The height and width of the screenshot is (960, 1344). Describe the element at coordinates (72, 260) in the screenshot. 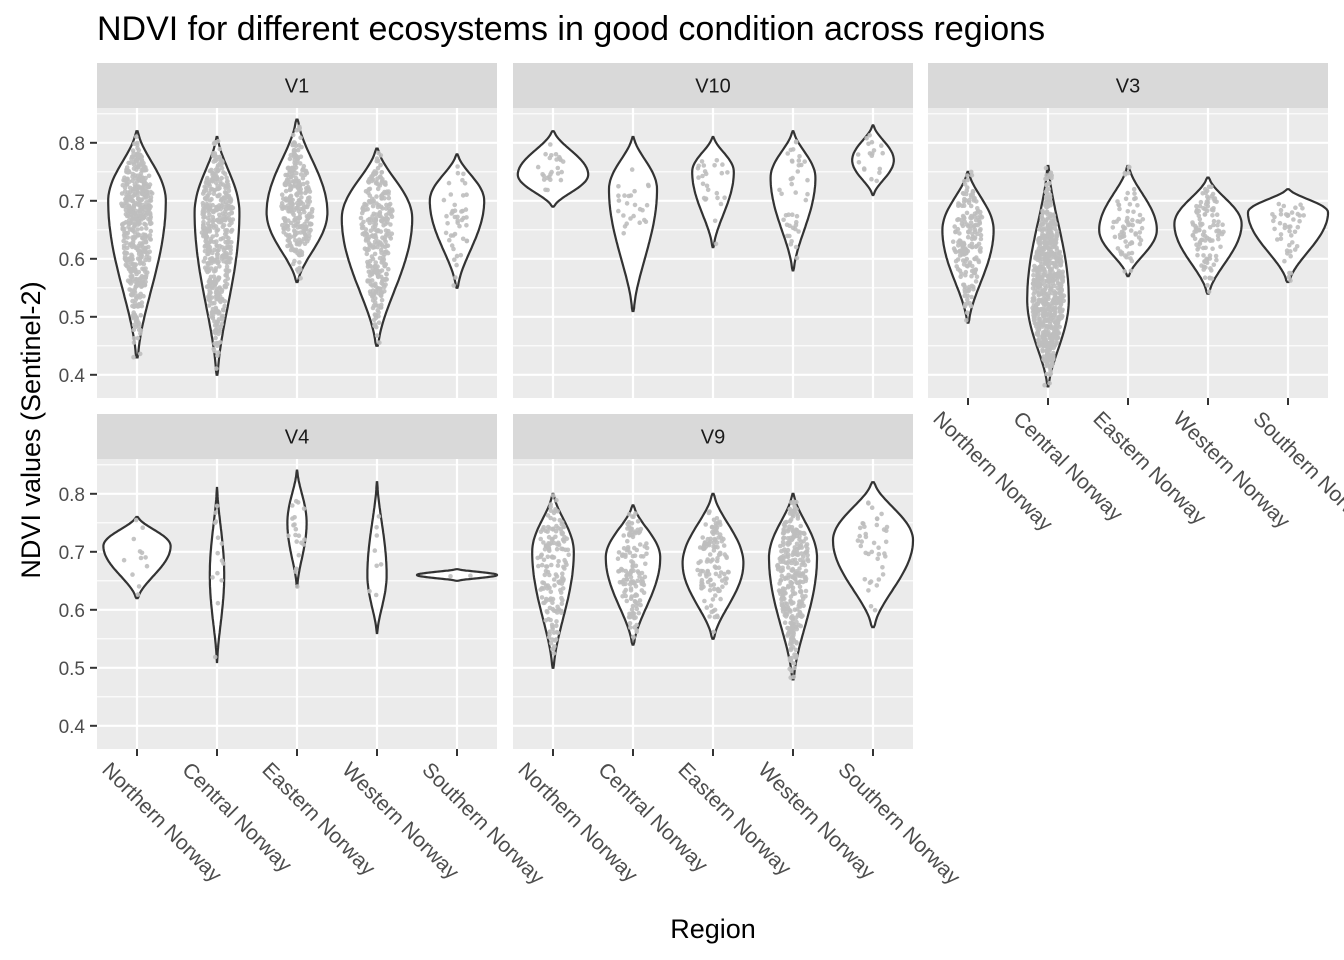

I see `y-tick-label: 0.6` at that location.